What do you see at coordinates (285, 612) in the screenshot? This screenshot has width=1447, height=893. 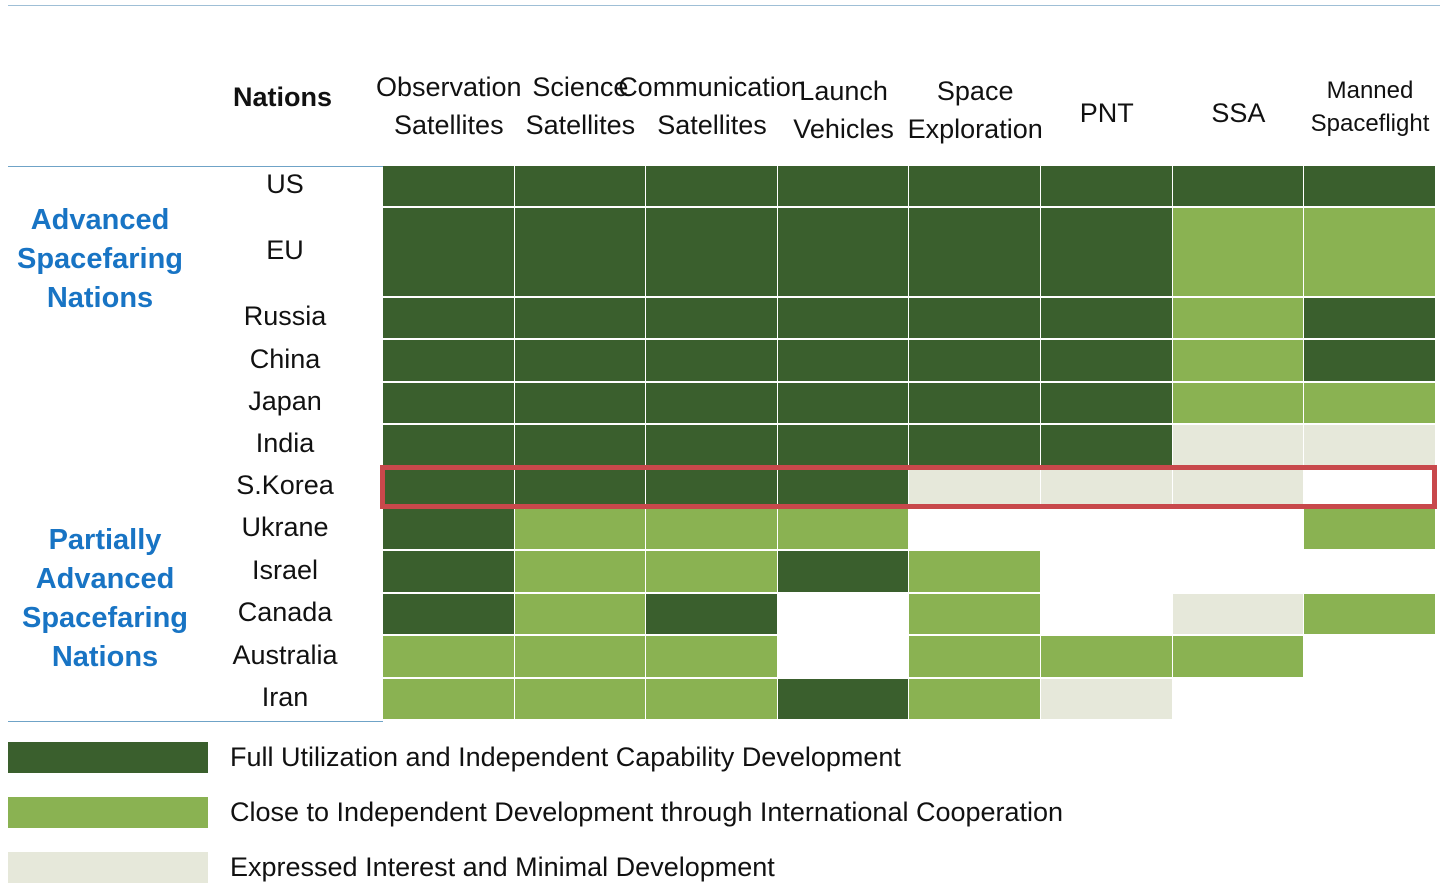 I see `nation-label: Canada` at bounding box center [285, 612].